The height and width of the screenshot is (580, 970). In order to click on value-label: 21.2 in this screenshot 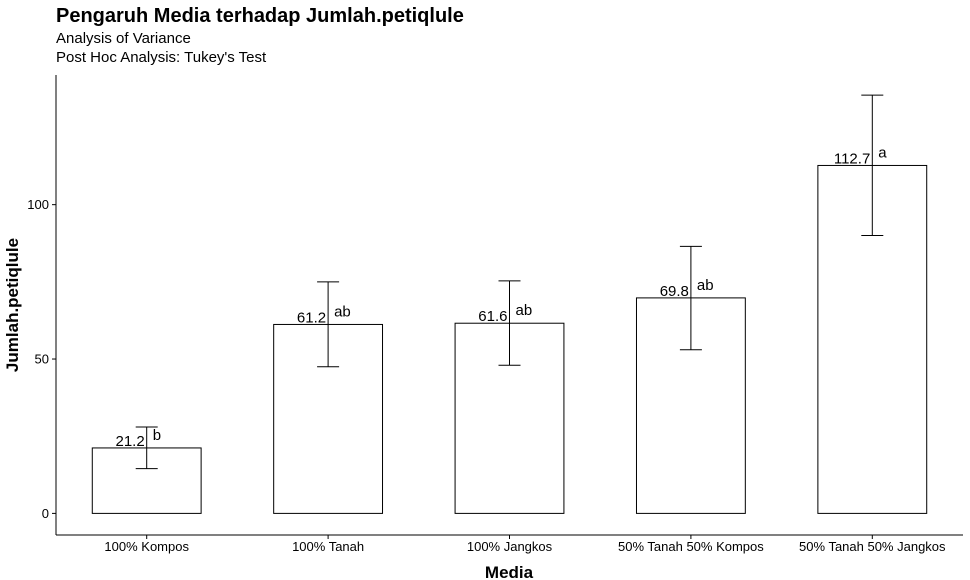, I will do `click(129, 441)`.